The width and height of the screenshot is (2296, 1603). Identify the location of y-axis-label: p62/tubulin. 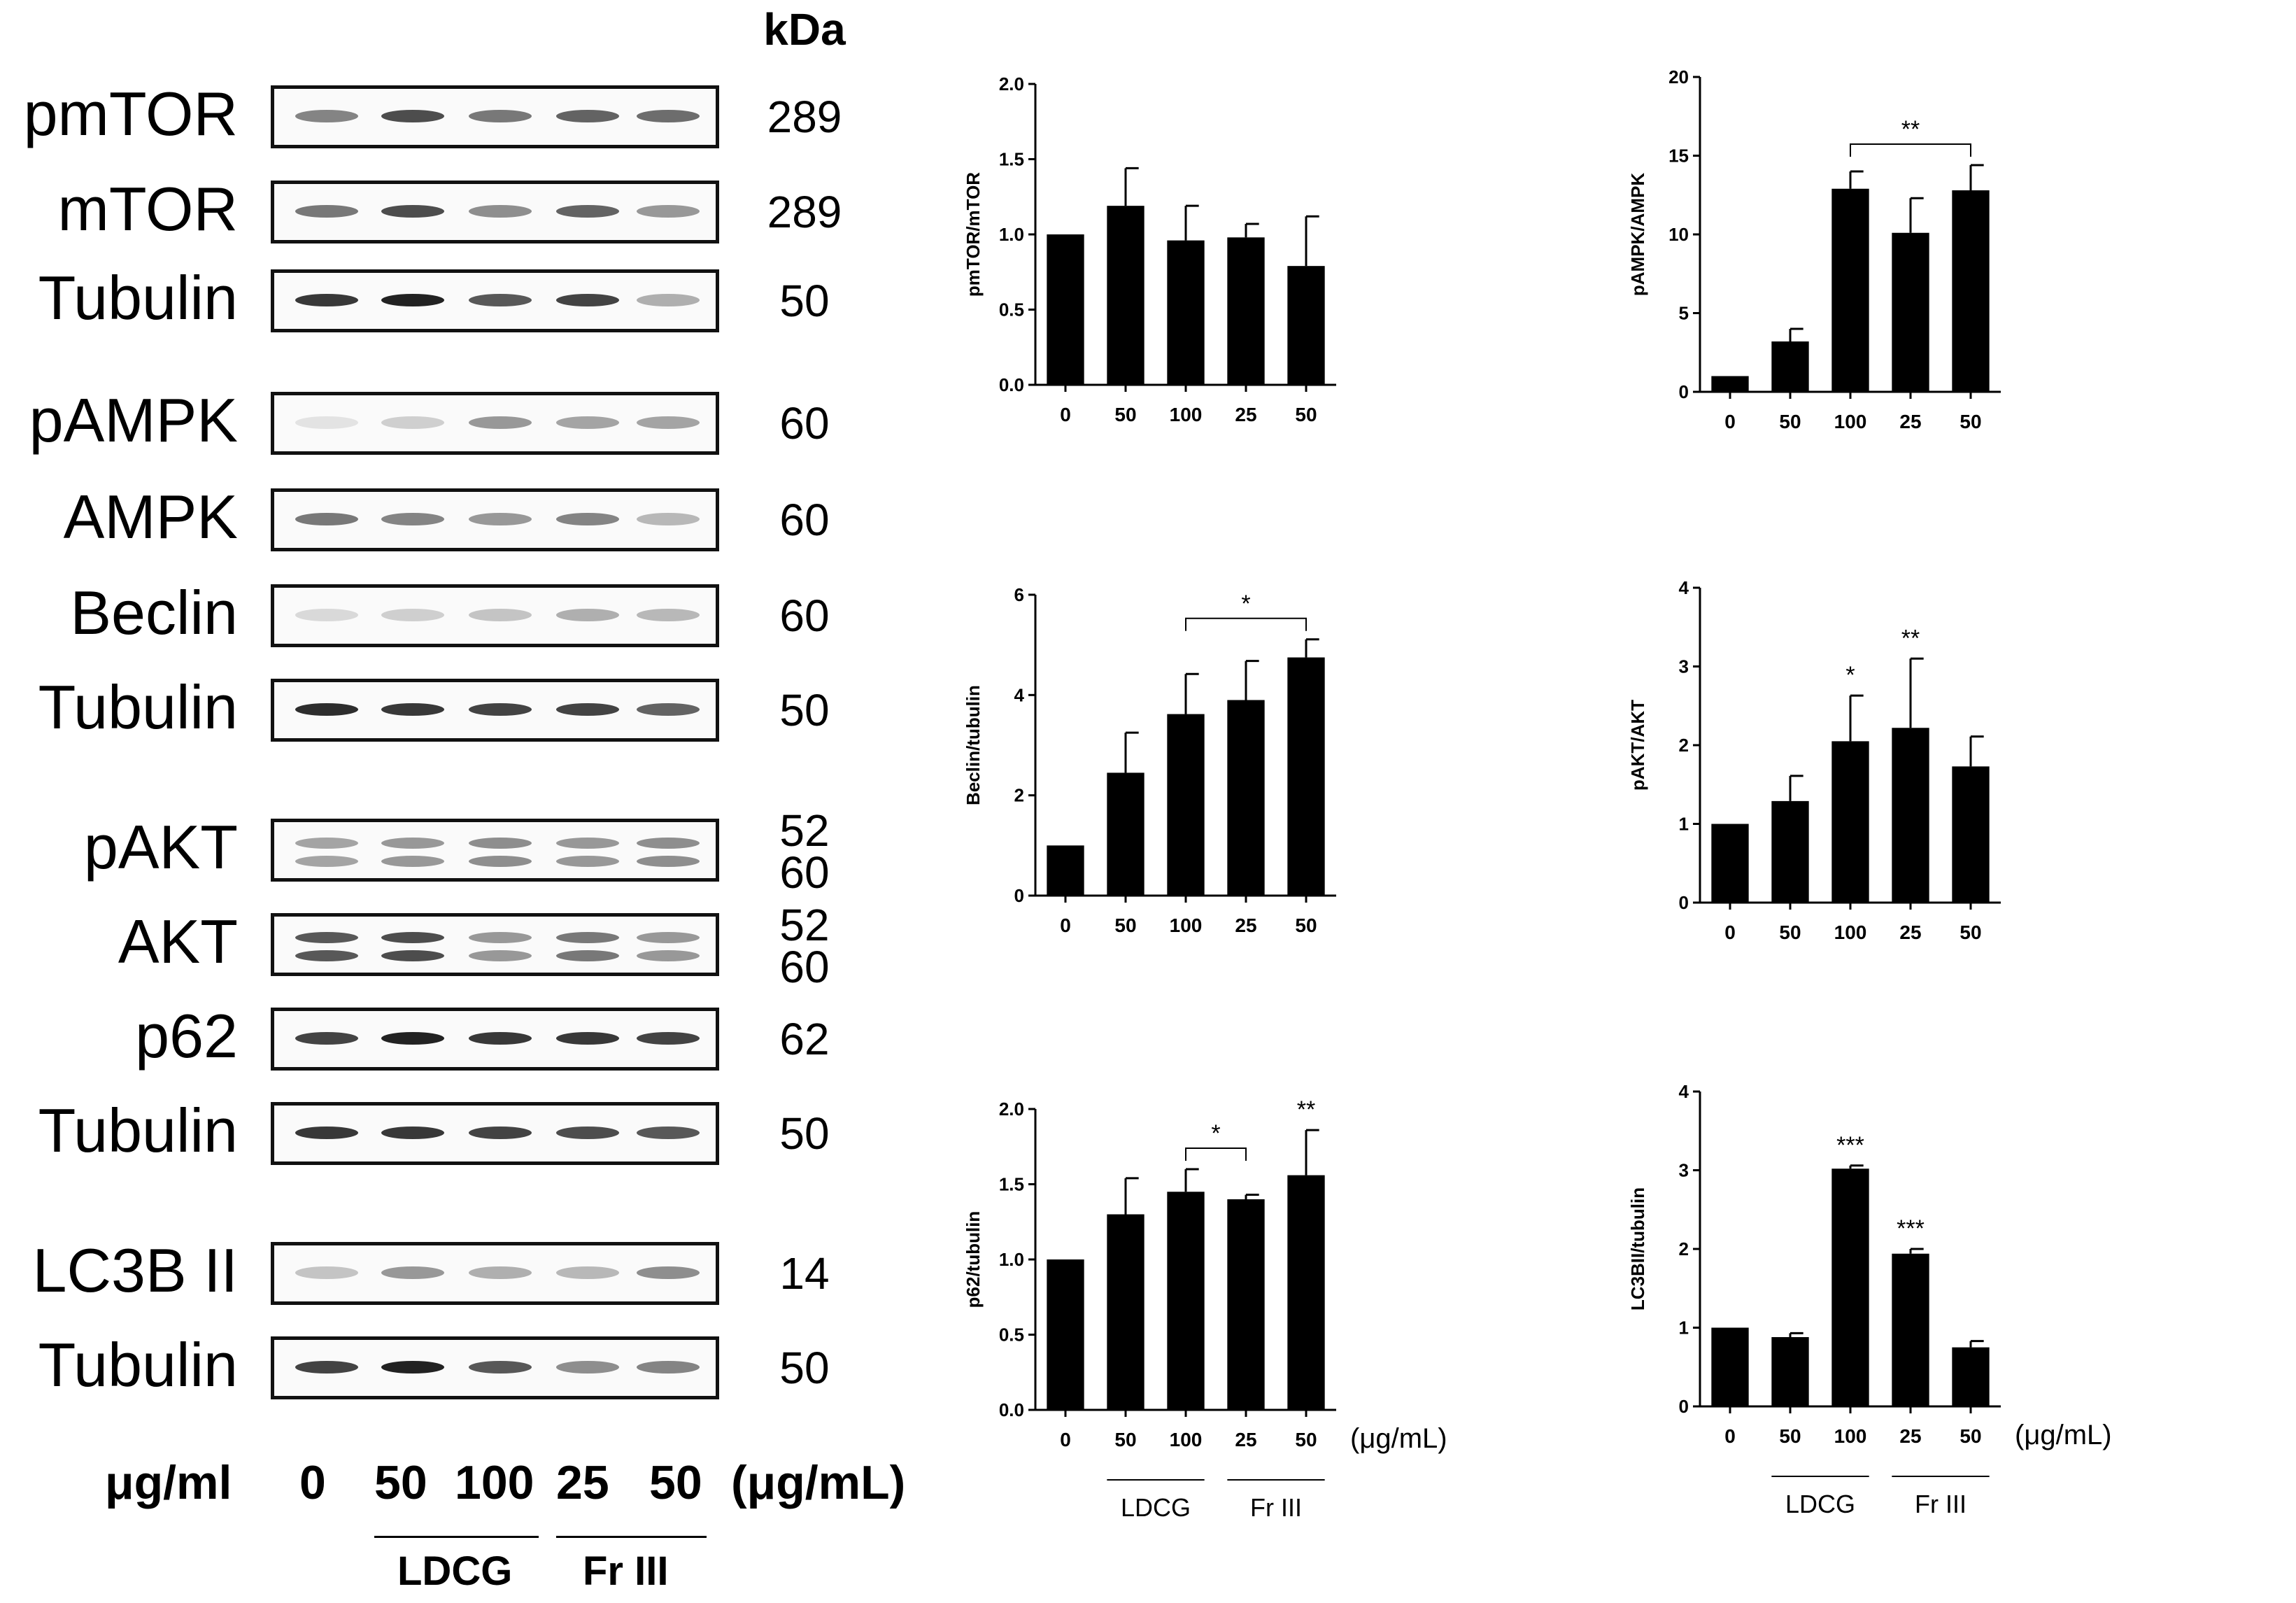
(973, 1259).